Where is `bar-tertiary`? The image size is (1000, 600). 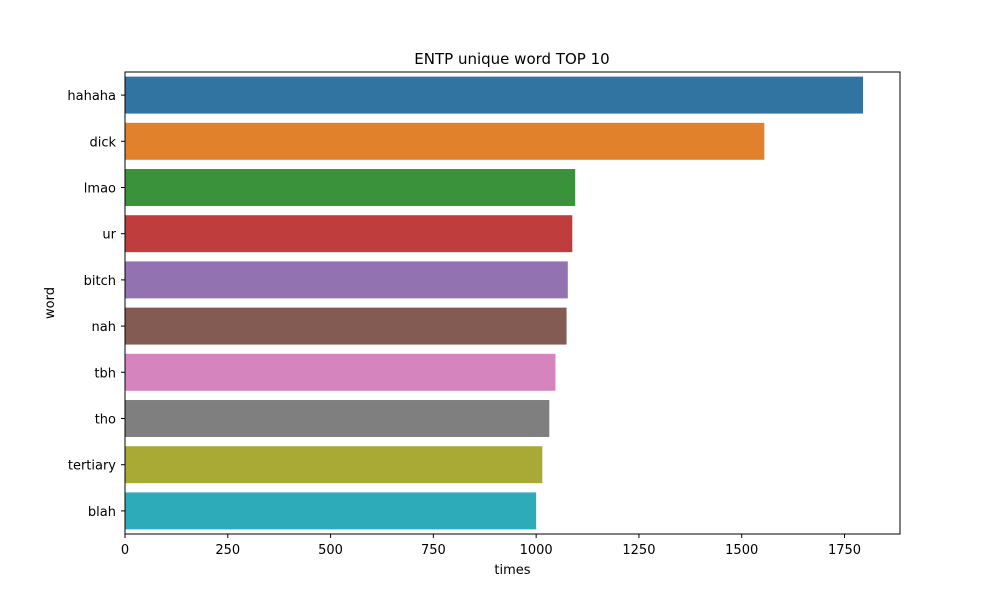 bar-tertiary is located at coordinates (334, 465).